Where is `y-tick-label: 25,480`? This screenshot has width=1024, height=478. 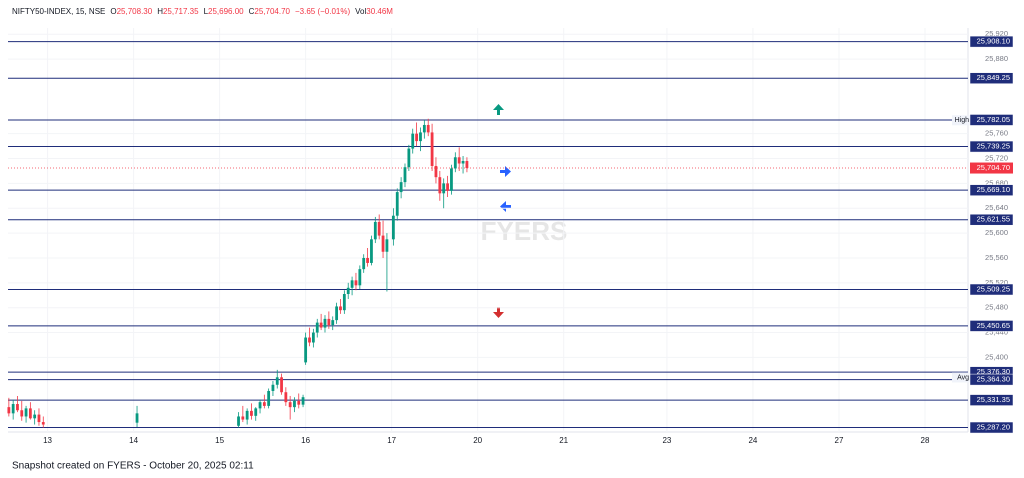
y-tick-label: 25,480 is located at coordinates (996, 307).